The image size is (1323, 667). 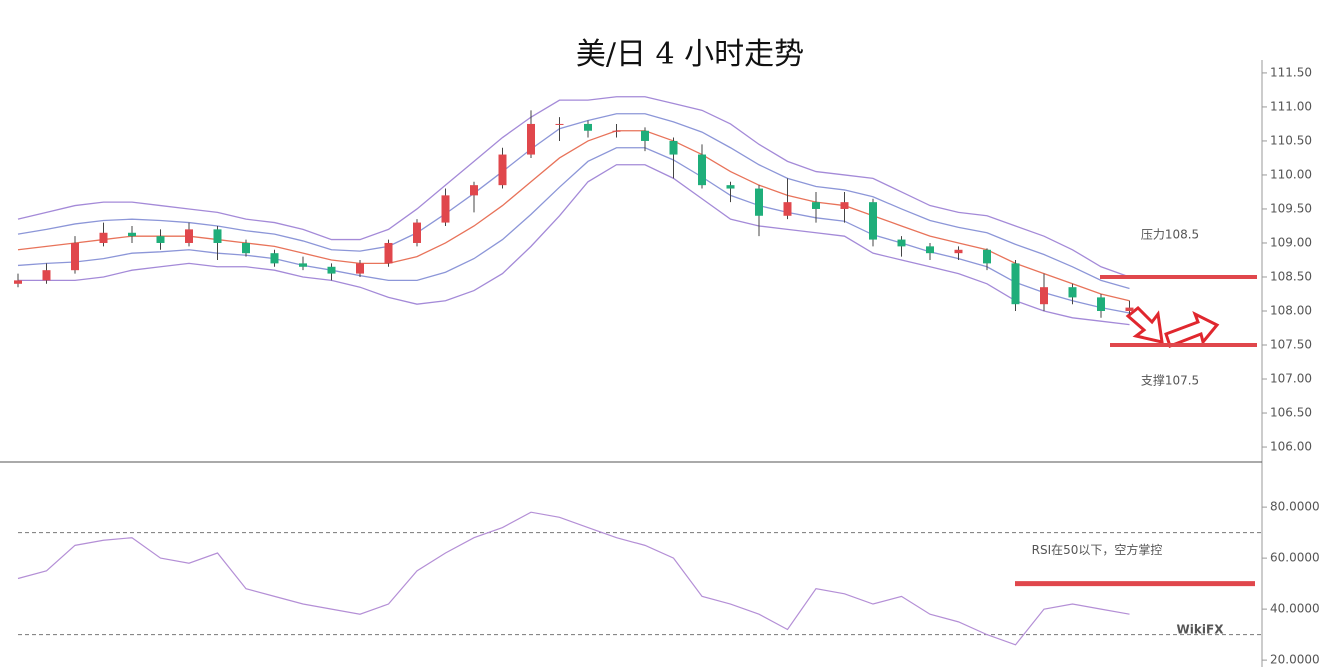 I want to click on arrow-down, so click(x=1144, y=324).